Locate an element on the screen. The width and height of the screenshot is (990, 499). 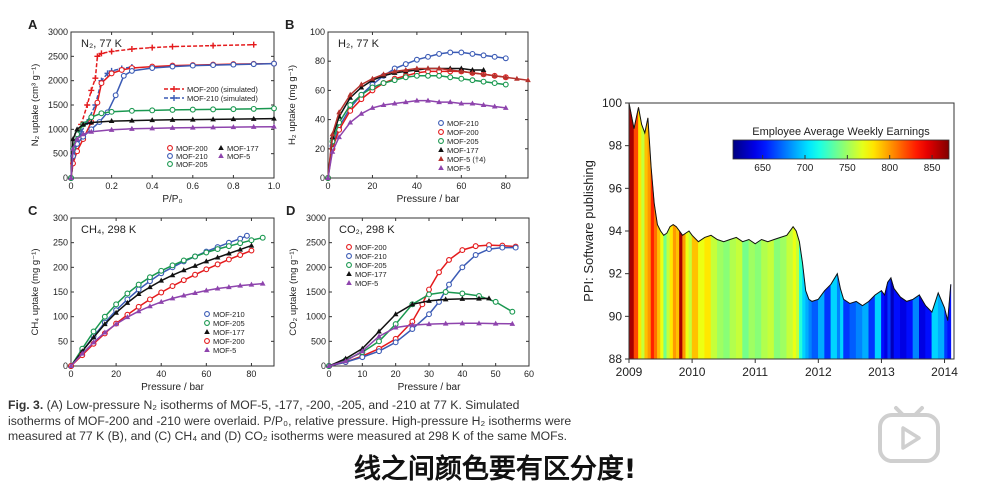
caption-fig-label: Fig. 3. is located at coordinates (26, 405).